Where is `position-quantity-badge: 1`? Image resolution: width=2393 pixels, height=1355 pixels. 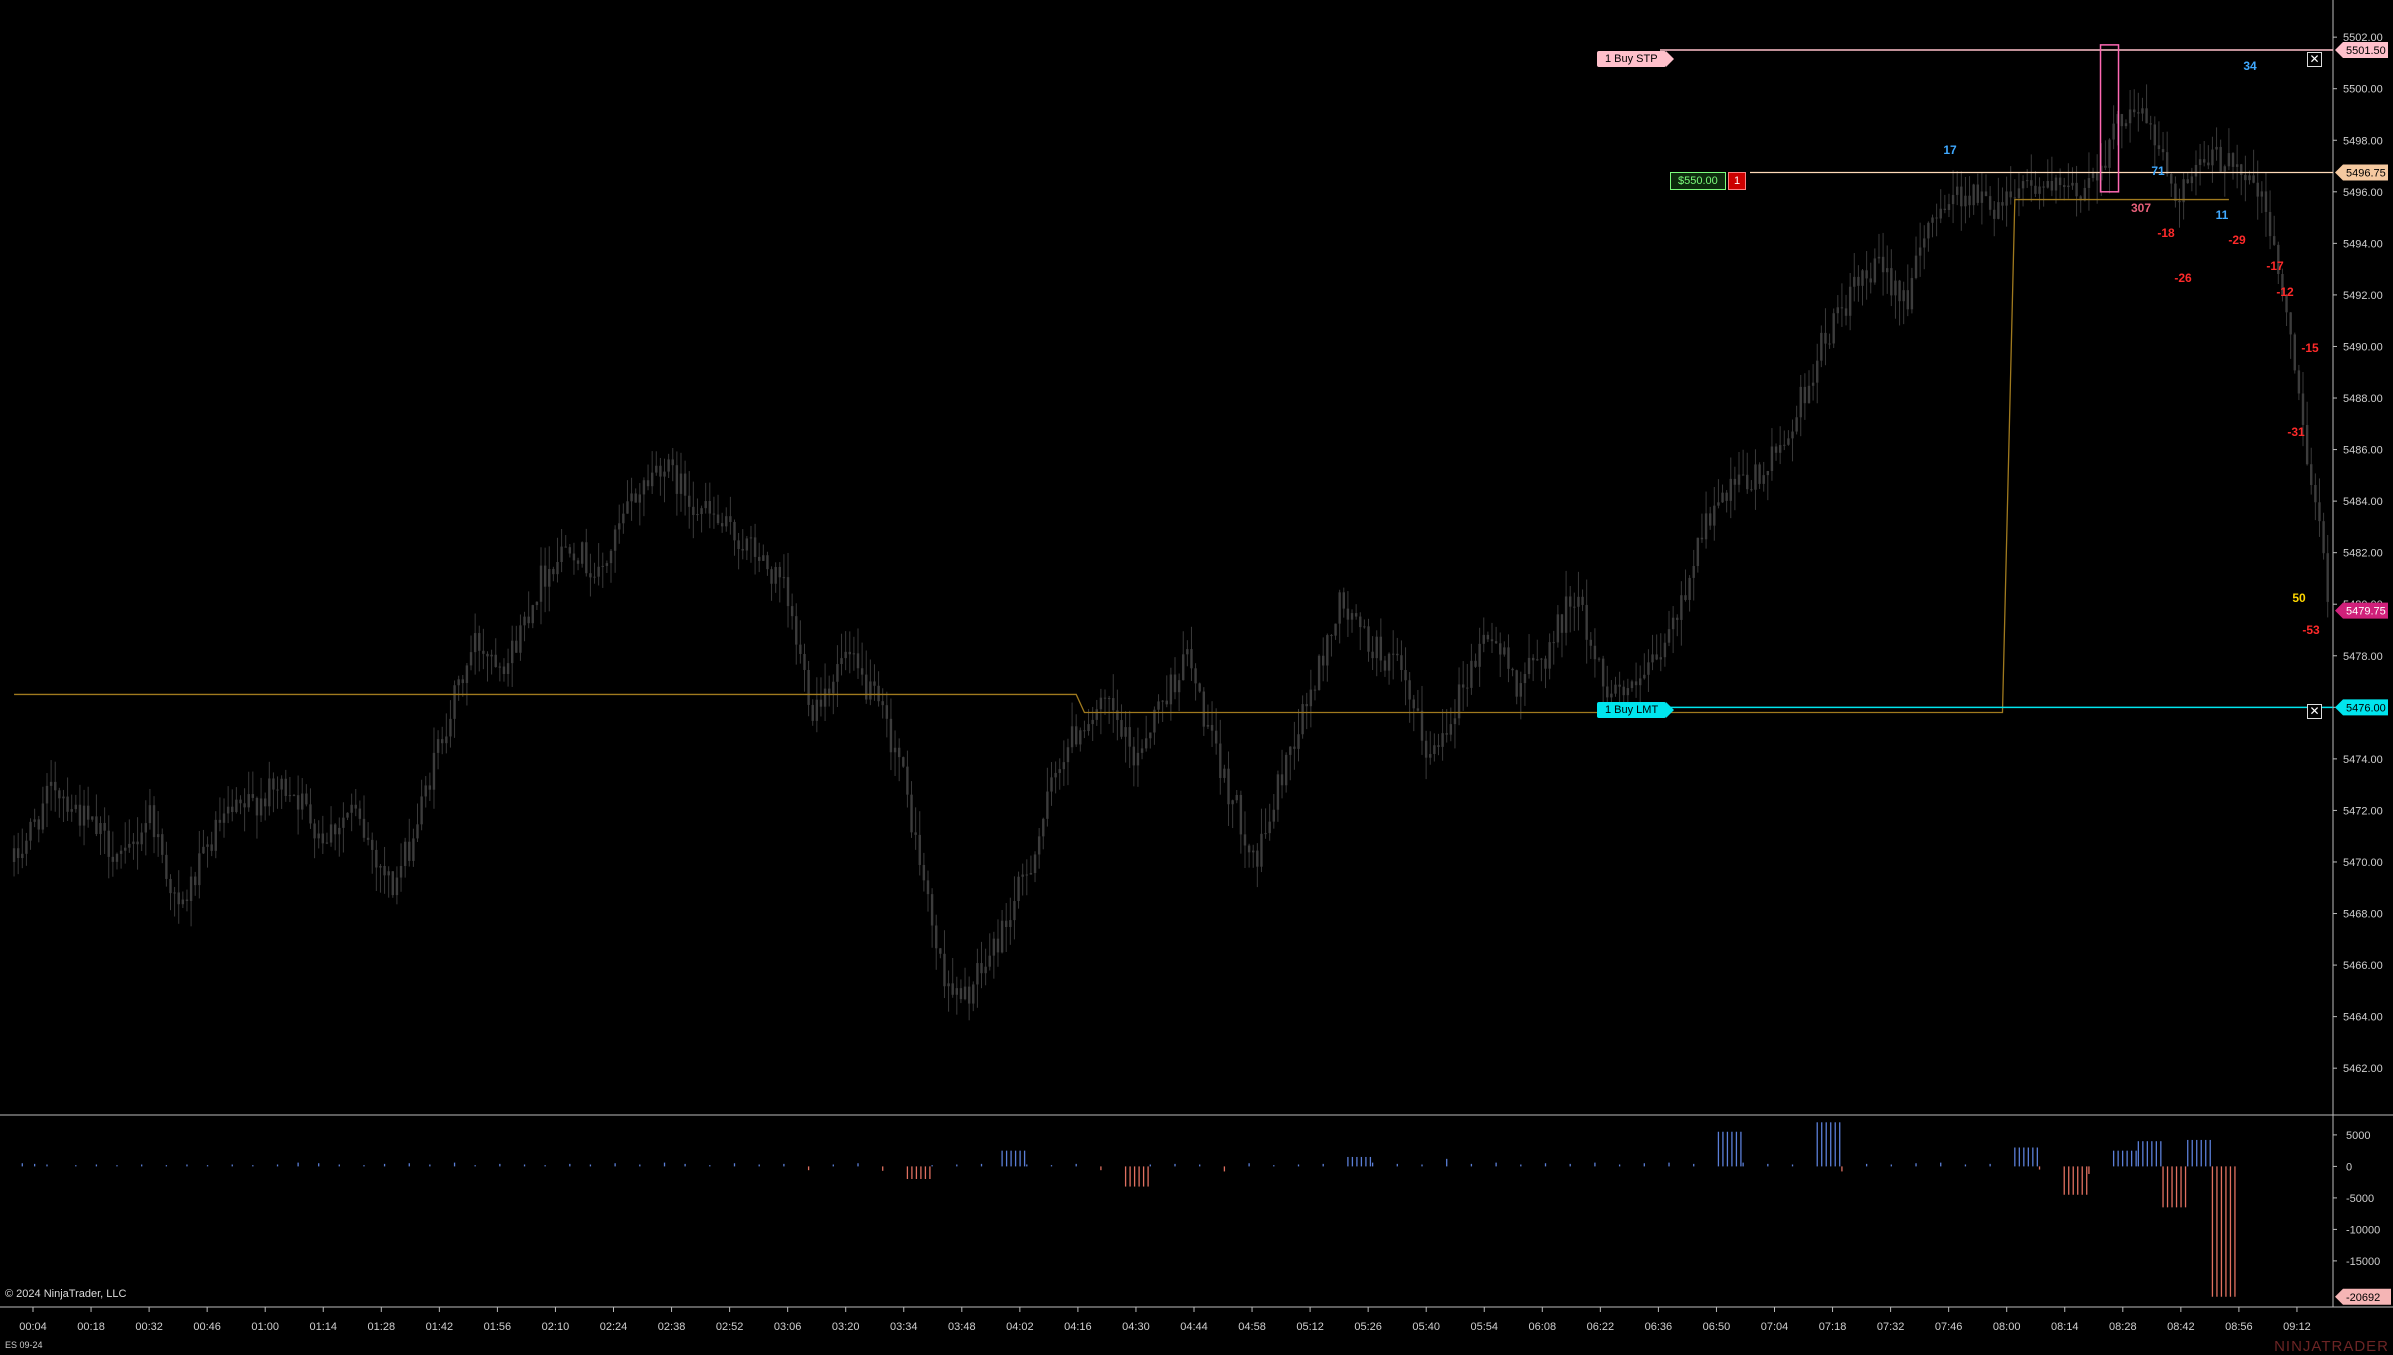
position-quantity-badge: 1 is located at coordinates (1737, 181).